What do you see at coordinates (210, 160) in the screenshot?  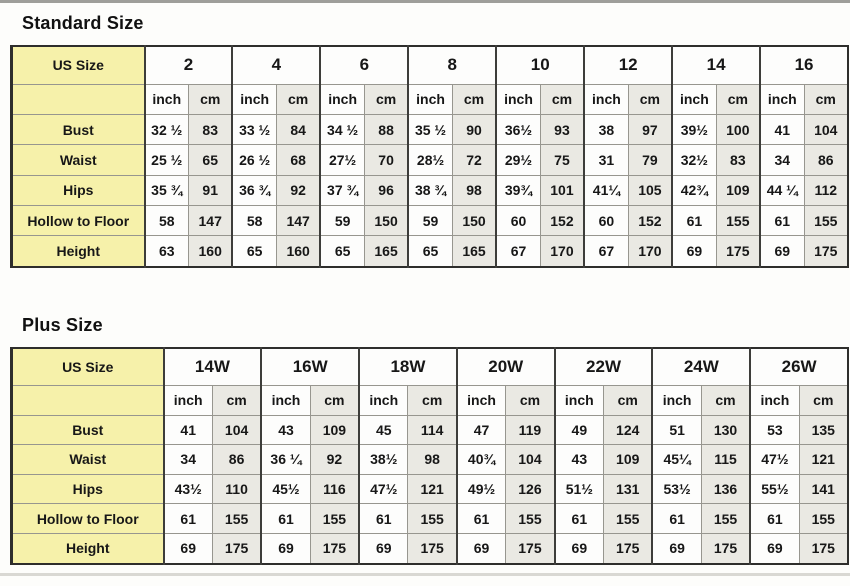 I see `measurement-cell: 65` at bounding box center [210, 160].